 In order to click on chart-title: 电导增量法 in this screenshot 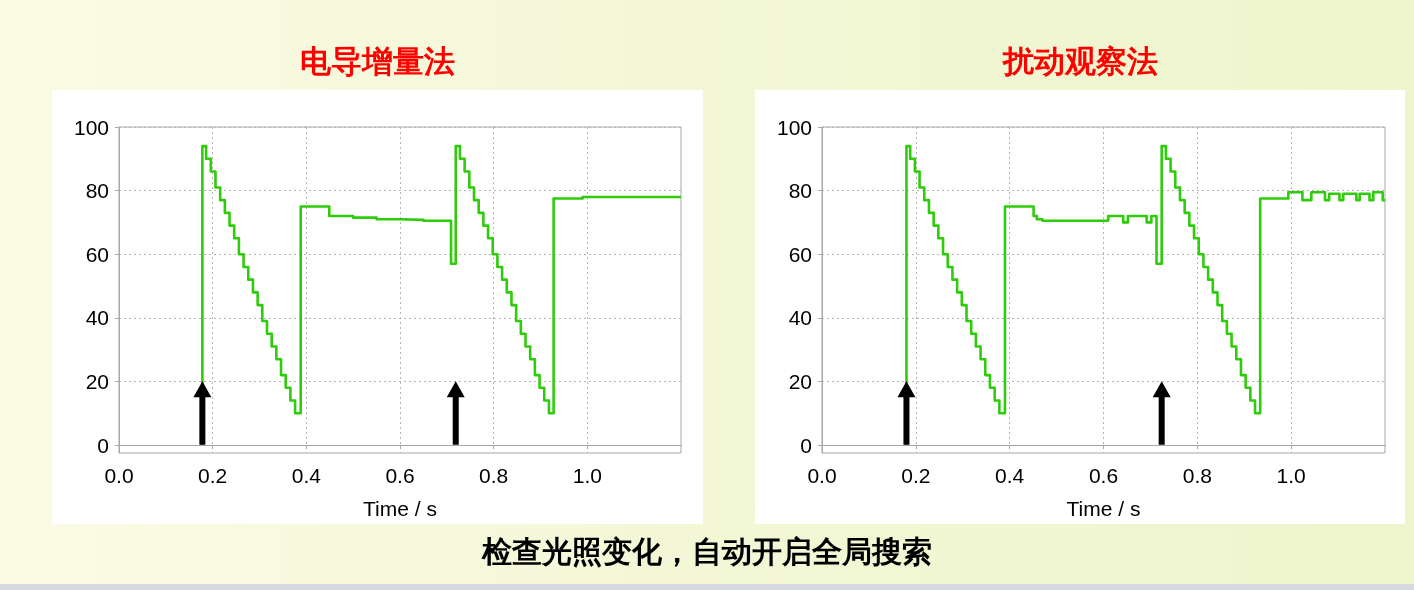, I will do `click(377, 60)`.